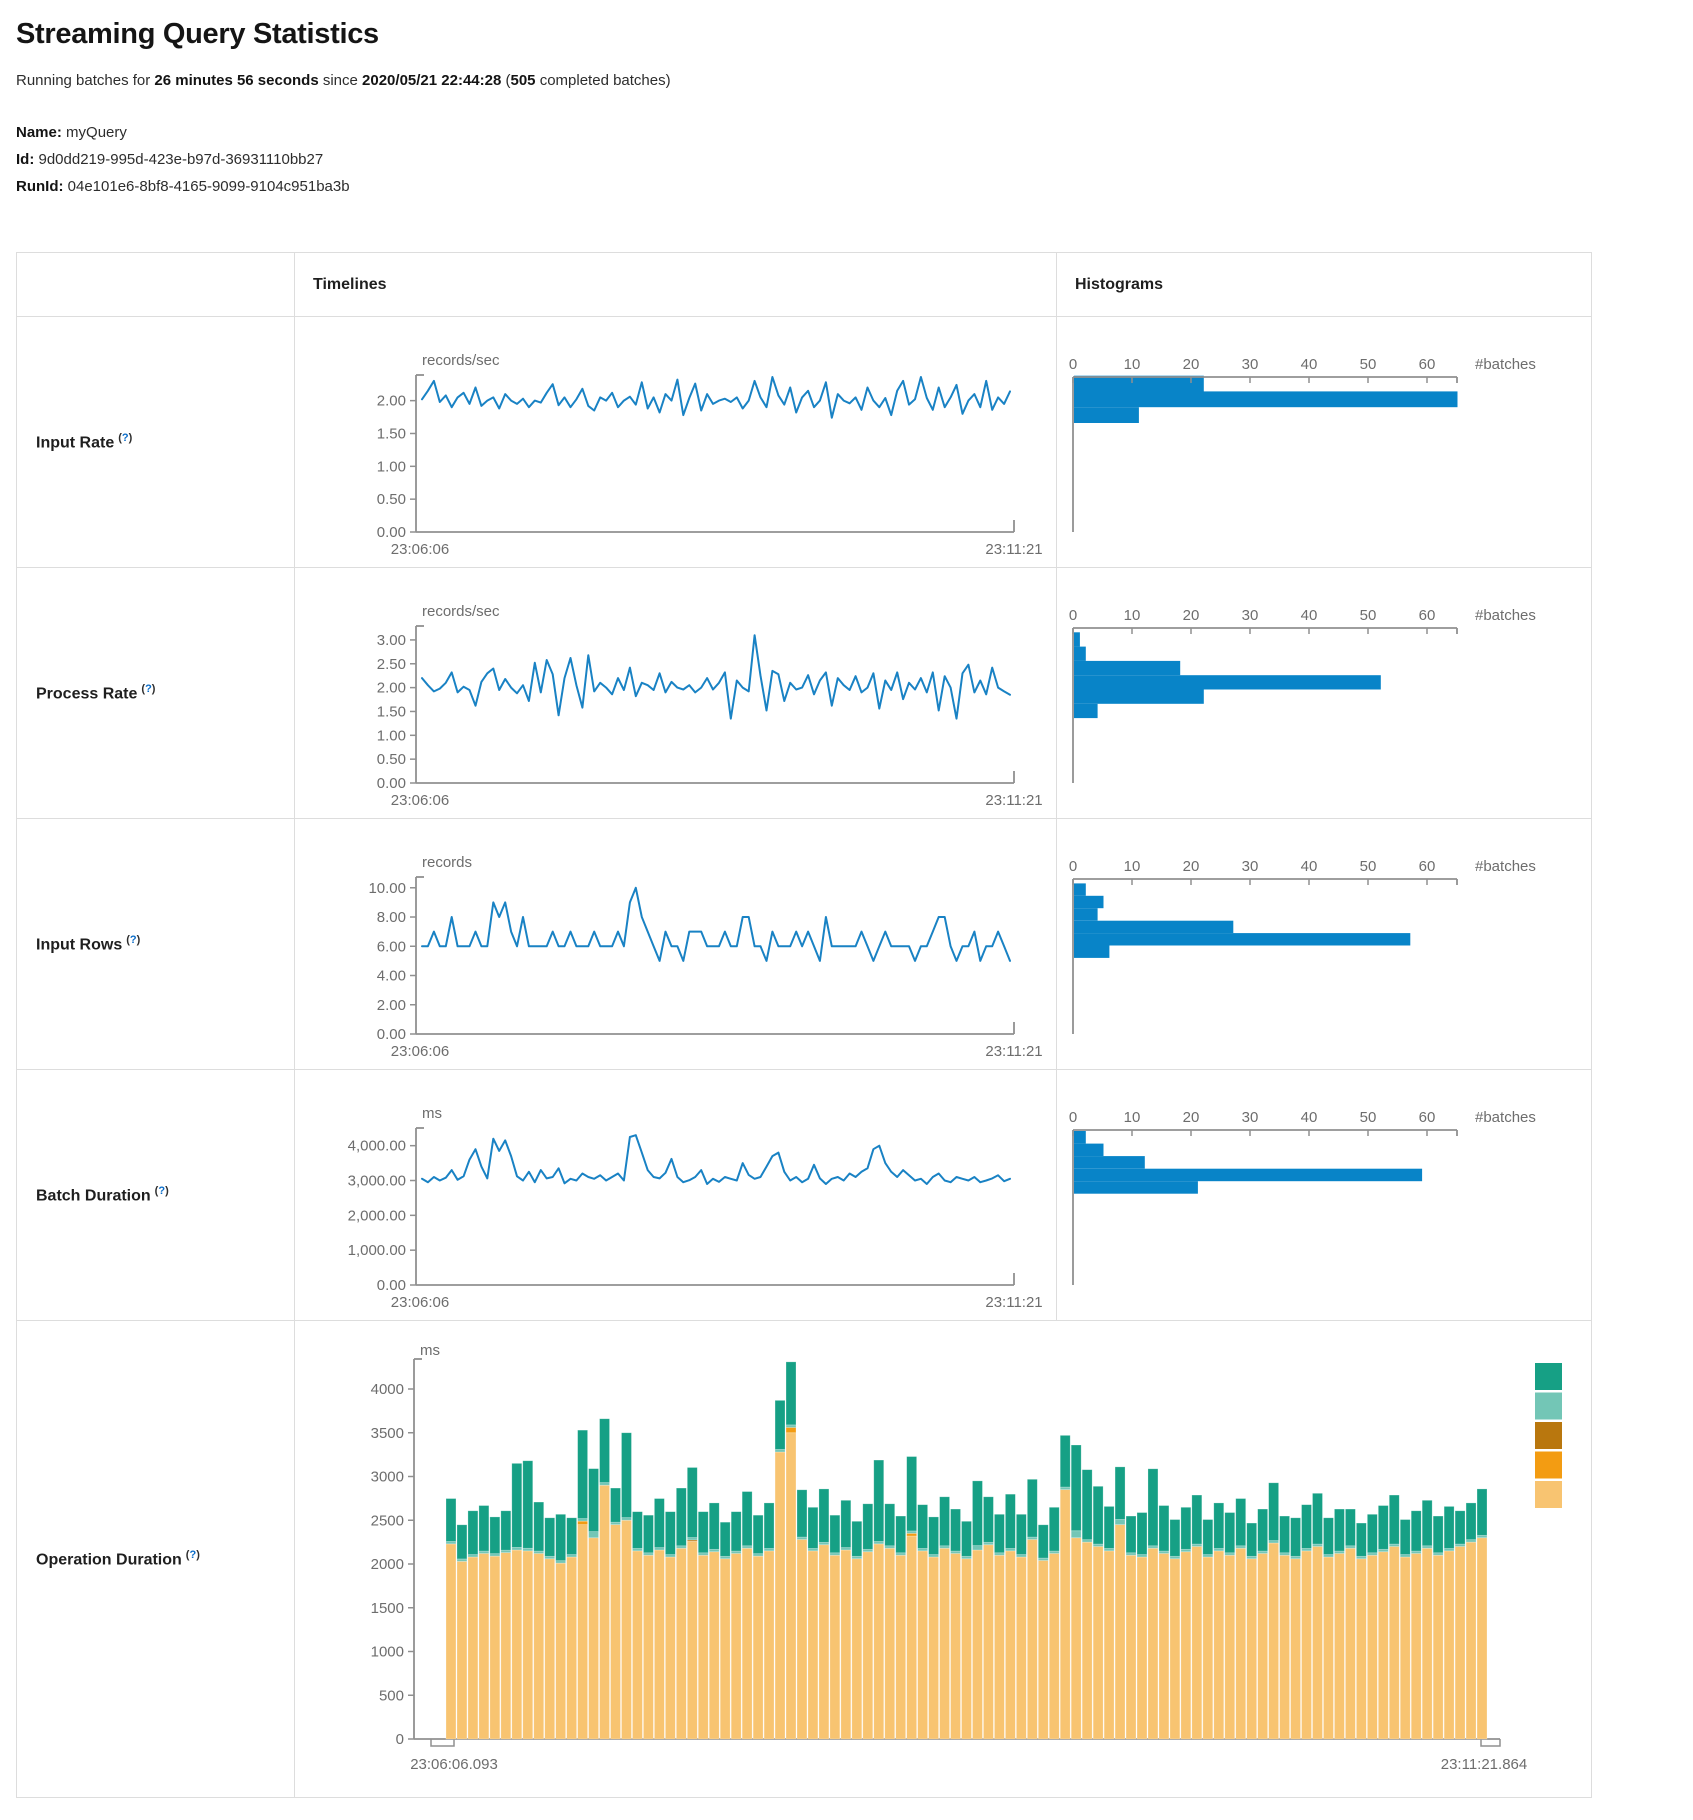 This screenshot has height=1820, width=1693. Describe the element at coordinates (387, 1433) in the screenshot. I see `svg-text: 3500` at that location.